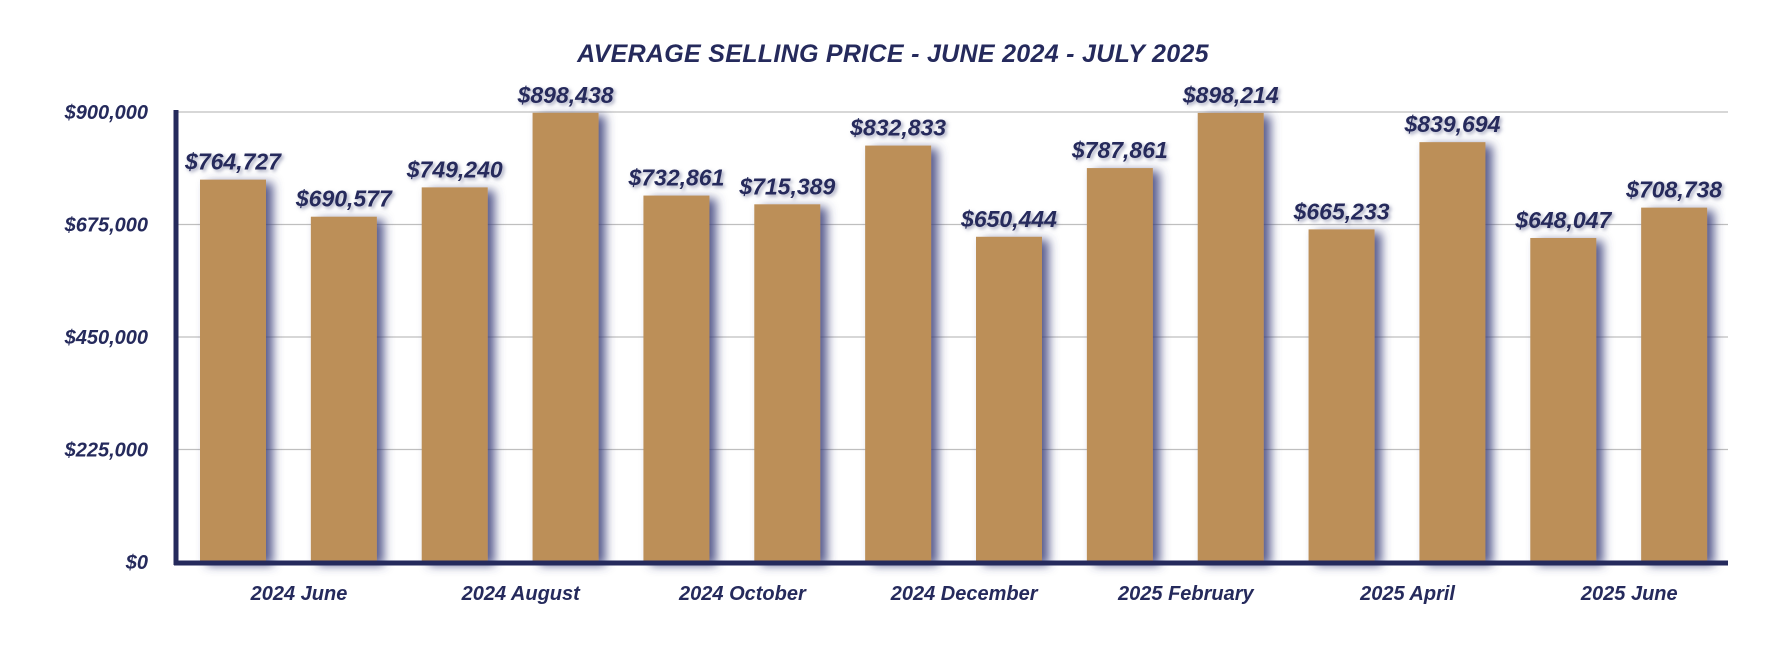 The width and height of the screenshot is (1786, 662). I want to click on bar-value-label: $764,727, so click(233, 162).